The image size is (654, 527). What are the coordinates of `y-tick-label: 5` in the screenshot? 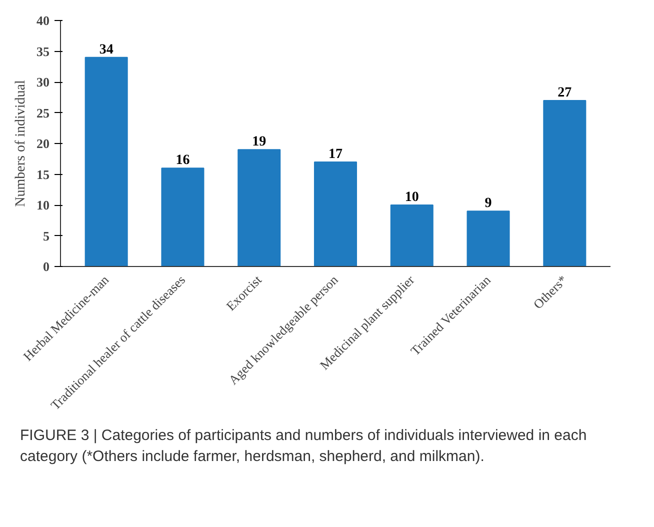 It's located at (46, 236).